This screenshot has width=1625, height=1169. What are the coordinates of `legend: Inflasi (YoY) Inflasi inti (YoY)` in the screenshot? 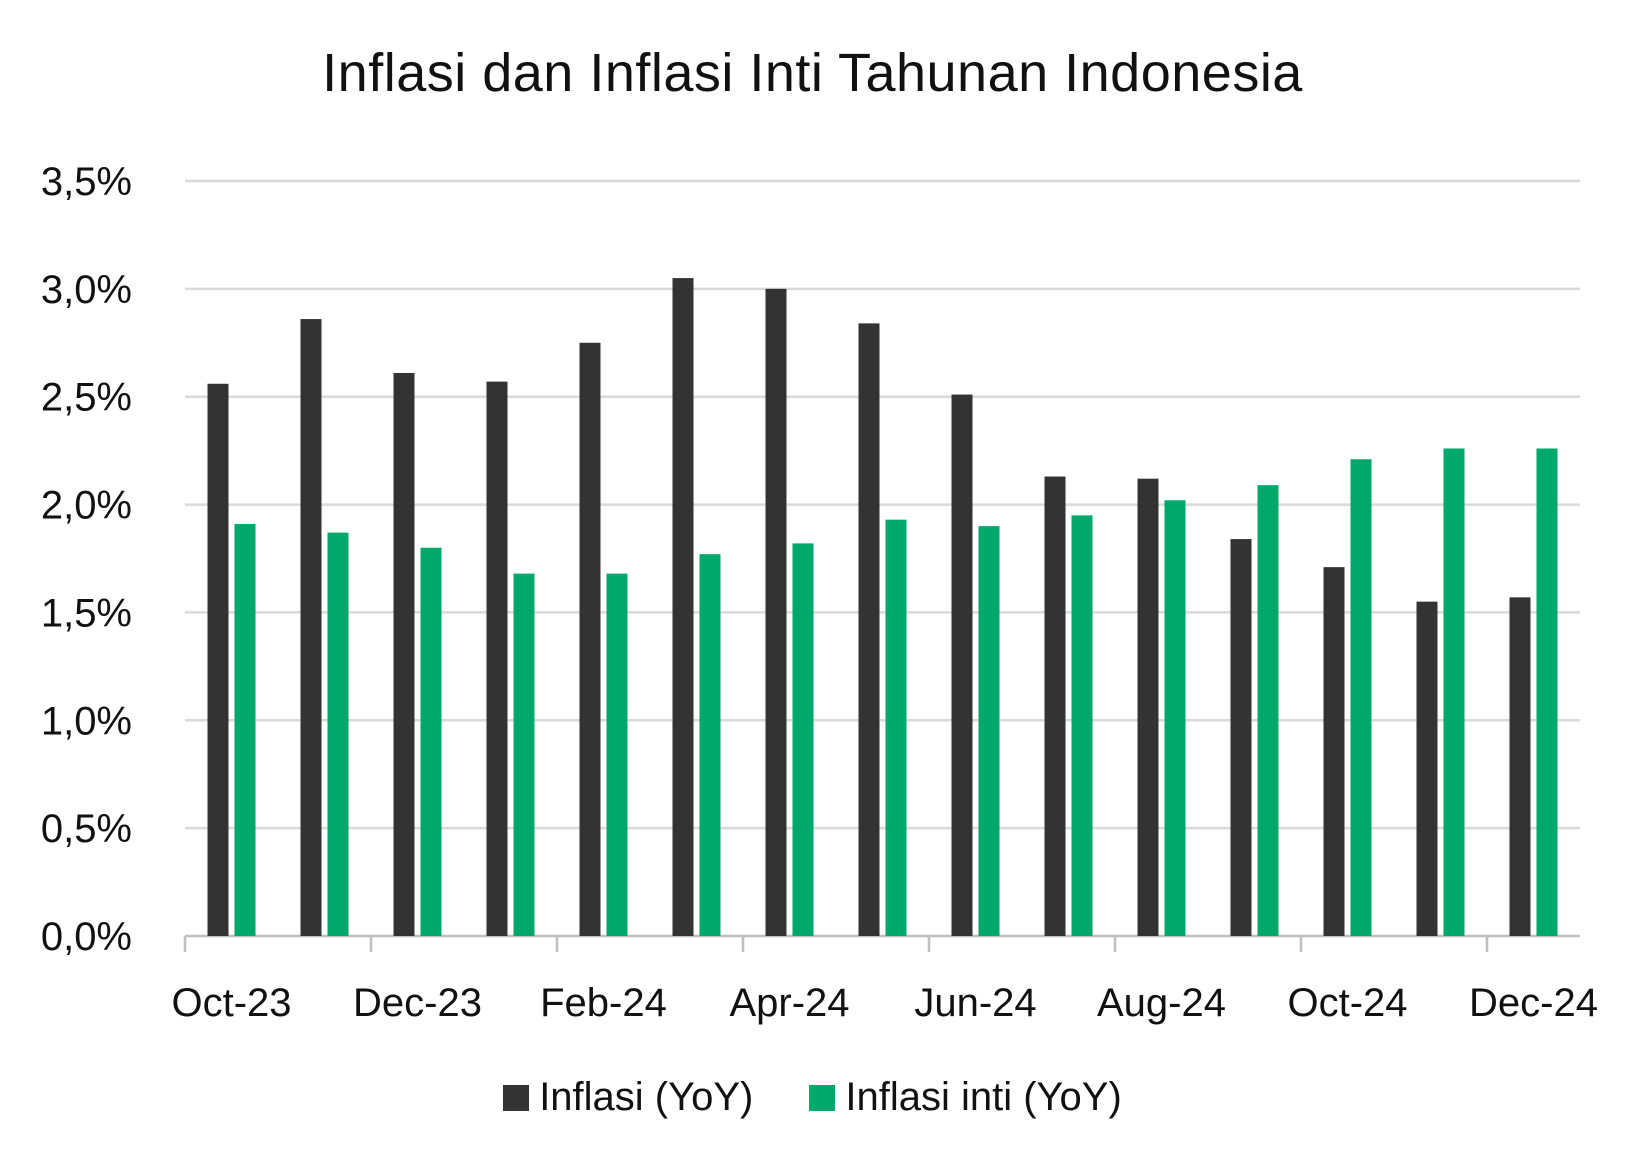 It's located at (812, 1097).